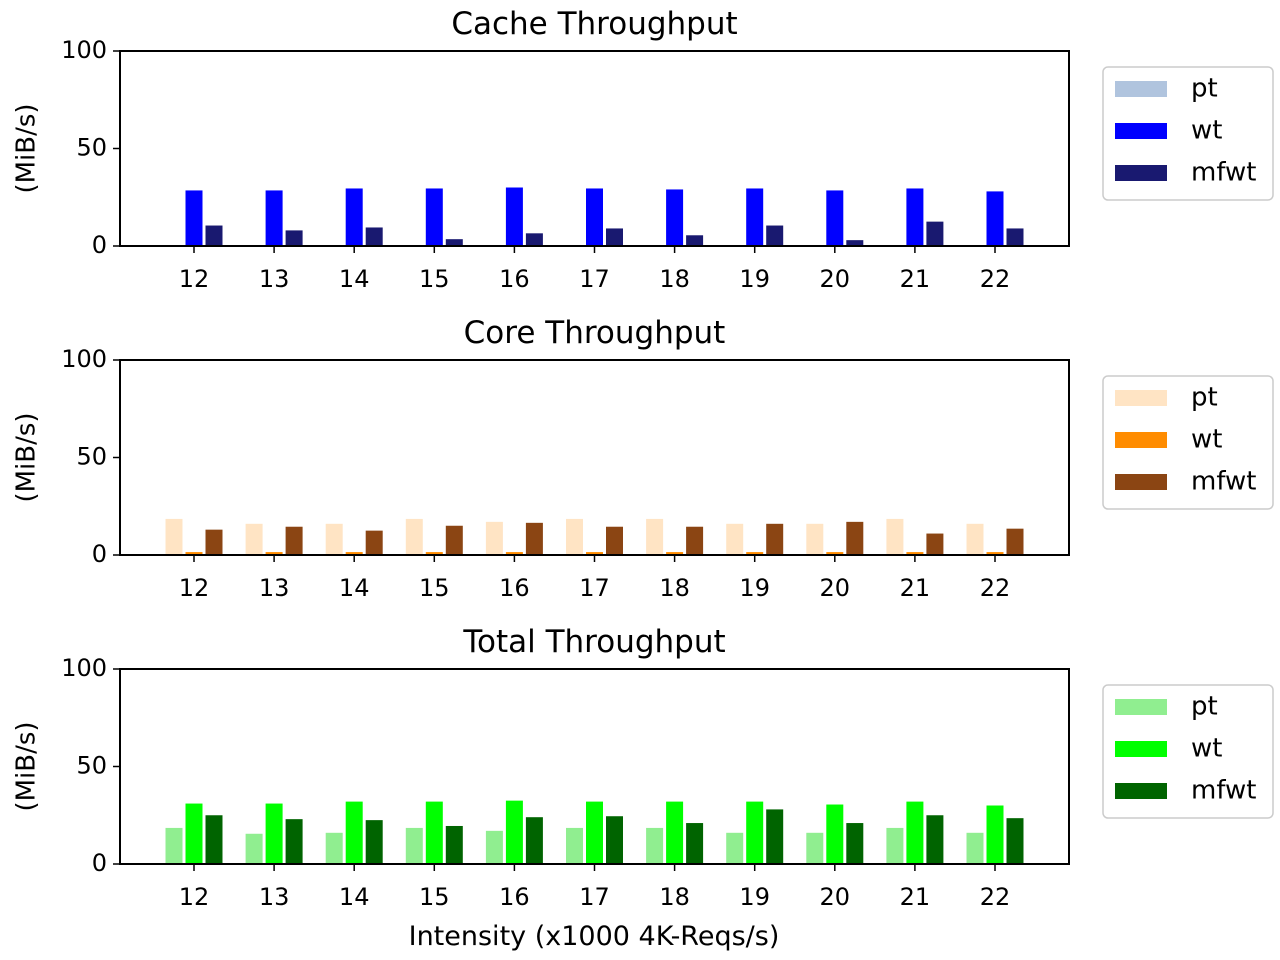  Describe the element at coordinates (434, 588) in the screenshot. I see `x-tick-label: 15` at that location.